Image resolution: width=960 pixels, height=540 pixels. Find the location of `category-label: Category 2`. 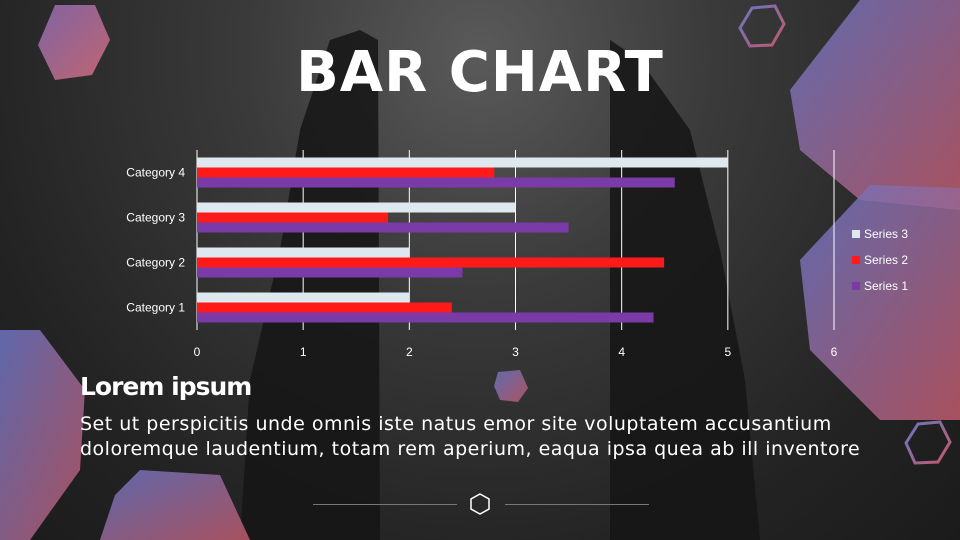

category-label: Category 2 is located at coordinates (155, 263).